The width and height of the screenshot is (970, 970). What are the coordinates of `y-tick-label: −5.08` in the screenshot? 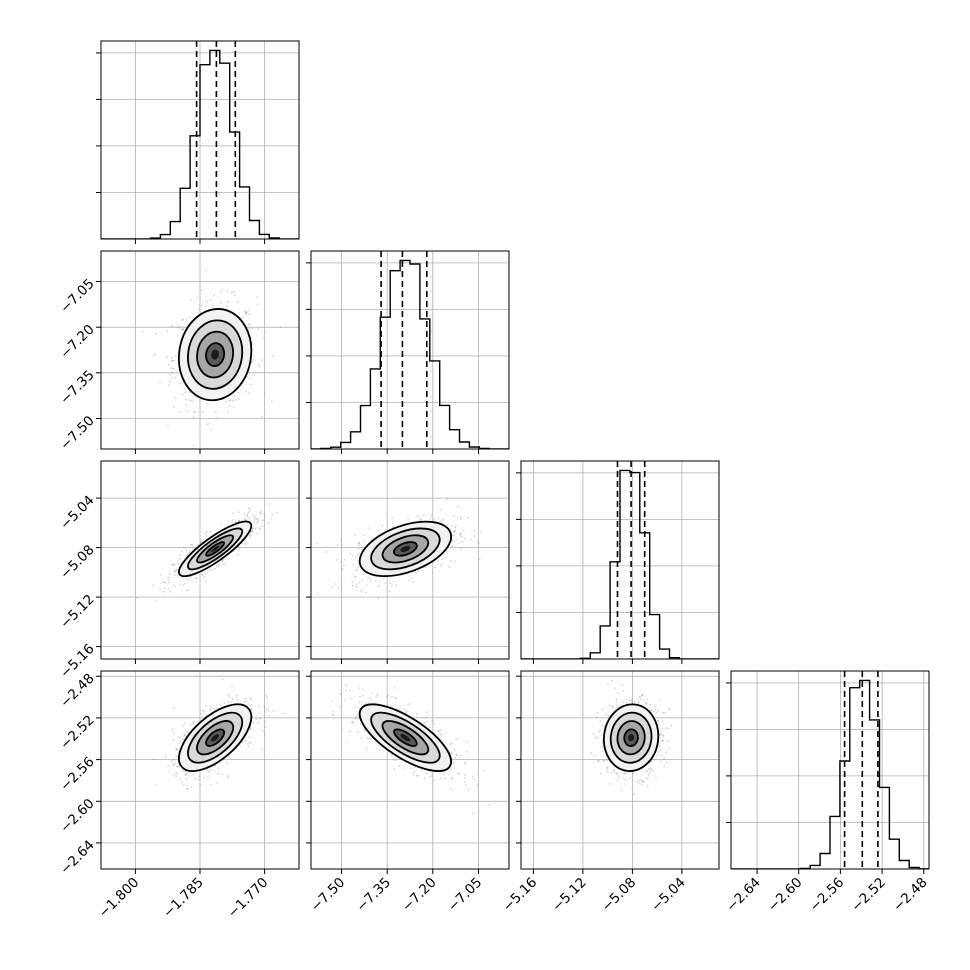 It's located at (77, 562).